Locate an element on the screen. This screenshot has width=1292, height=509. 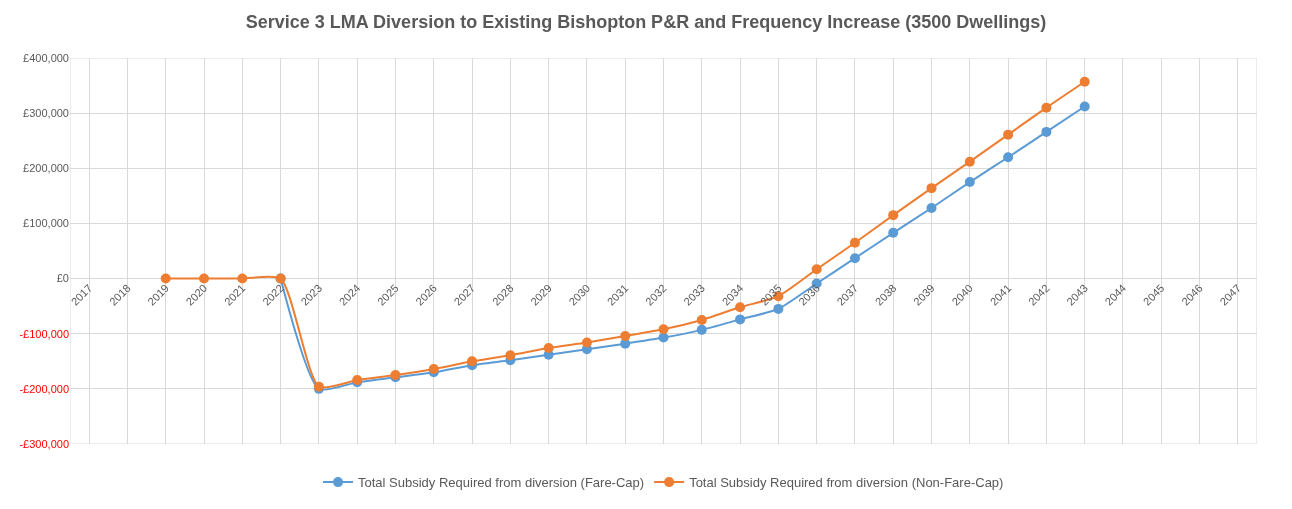
y-tick-label: £200,000 is located at coordinates (46, 168).